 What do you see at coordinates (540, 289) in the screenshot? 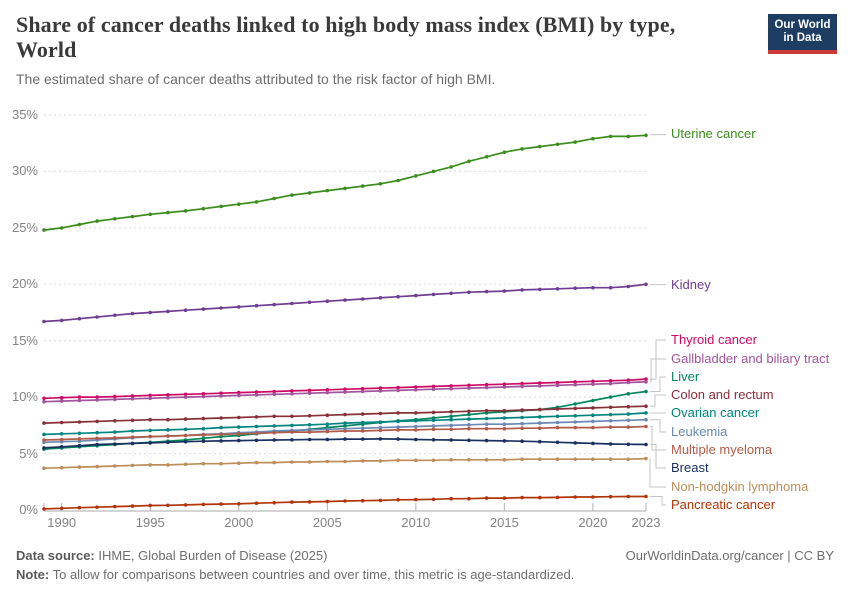
I see `data-point-kidney-2017` at bounding box center [540, 289].